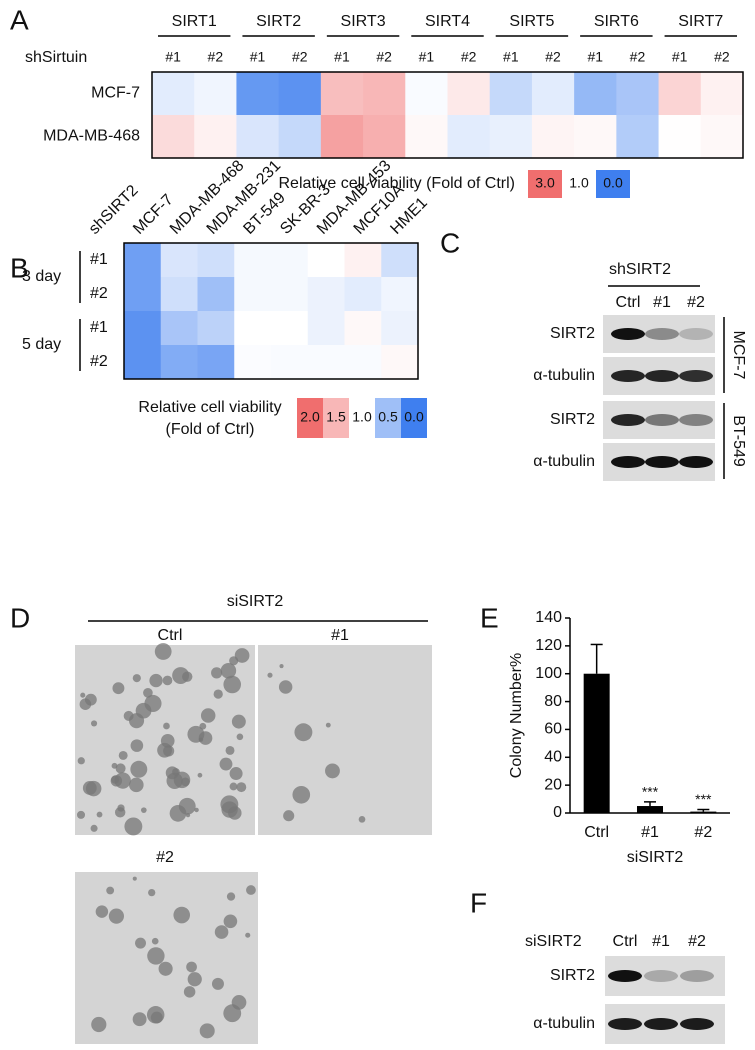 Image resolution: width=755 pixels, height=1050 pixels. Describe the element at coordinates (41, 276) in the screenshot. I see `group-label: 3 day` at that location.